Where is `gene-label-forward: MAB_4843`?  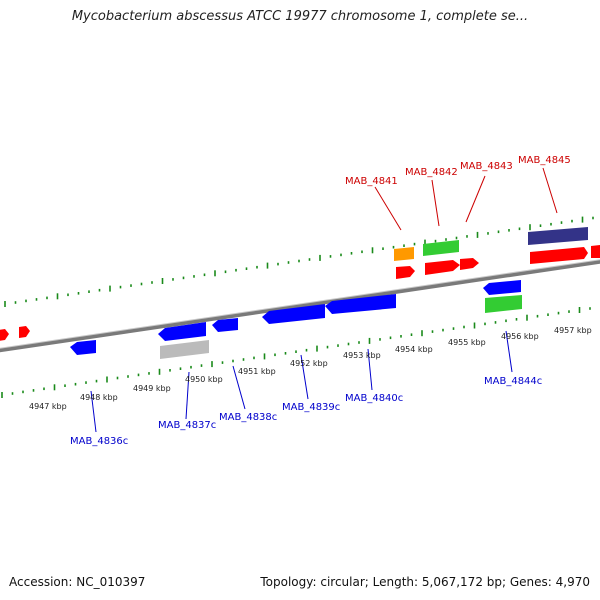
gene-label-forward: MAB_4843 is located at coordinates (486, 166).